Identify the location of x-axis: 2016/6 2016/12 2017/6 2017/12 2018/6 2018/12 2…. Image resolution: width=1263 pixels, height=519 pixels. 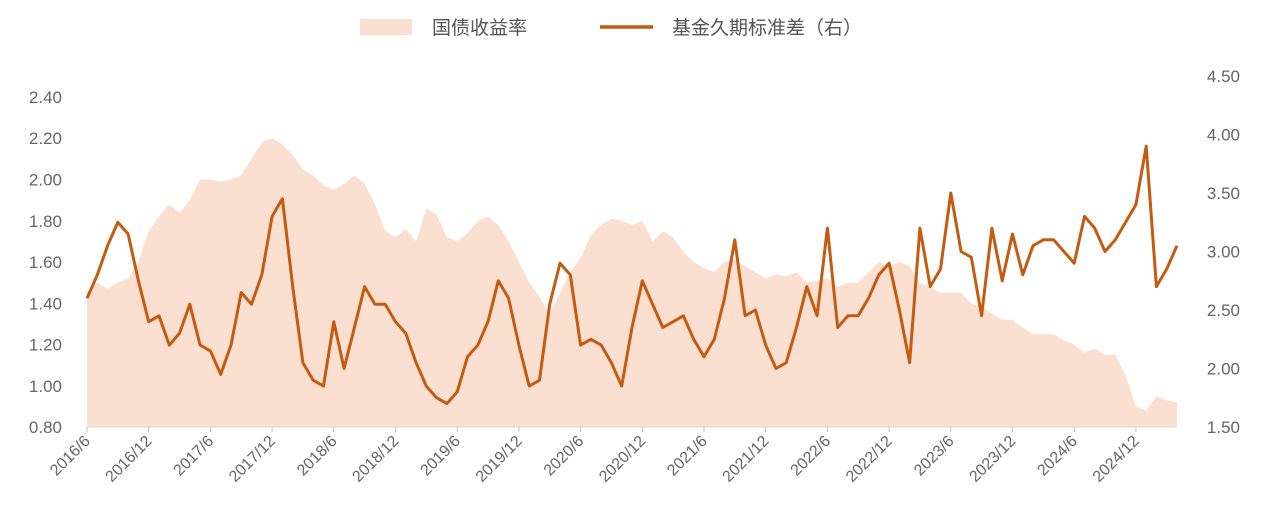
(595, 456).